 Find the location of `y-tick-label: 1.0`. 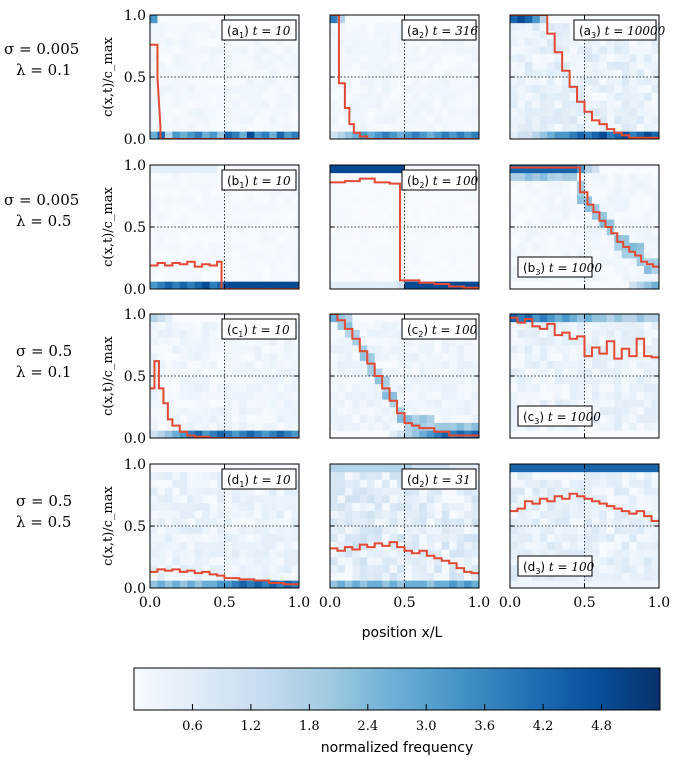

y-tick-label: 1.0 is located at coordinates (135, 16).